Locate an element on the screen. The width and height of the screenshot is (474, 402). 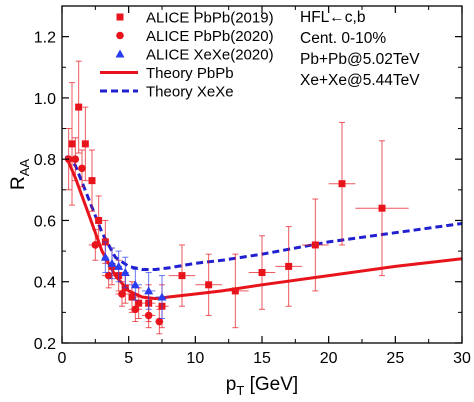
x-label-sub: T is located at coordinates (240, 390).